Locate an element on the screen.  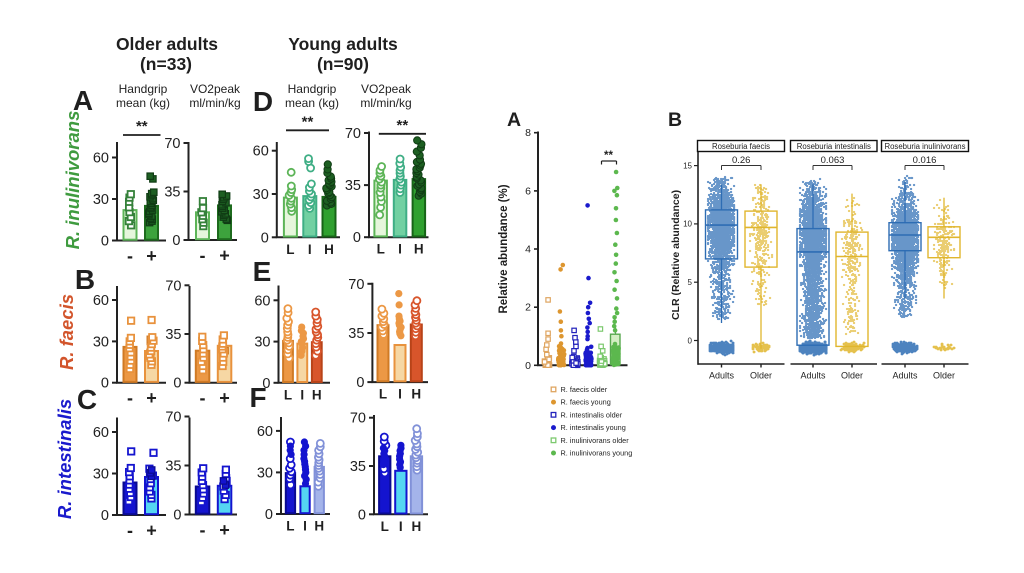
svg-text: R. faecis older is located at coordinates (584, 389).